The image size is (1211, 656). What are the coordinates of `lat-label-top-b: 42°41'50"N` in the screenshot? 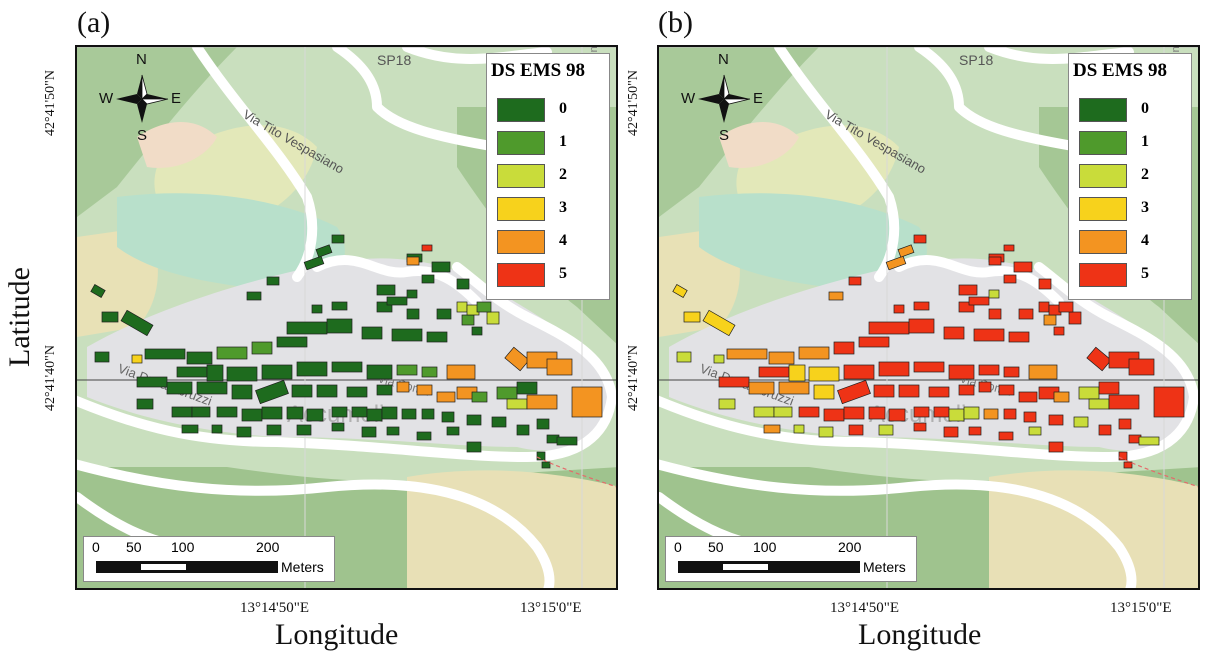 It's located at (633, 103).